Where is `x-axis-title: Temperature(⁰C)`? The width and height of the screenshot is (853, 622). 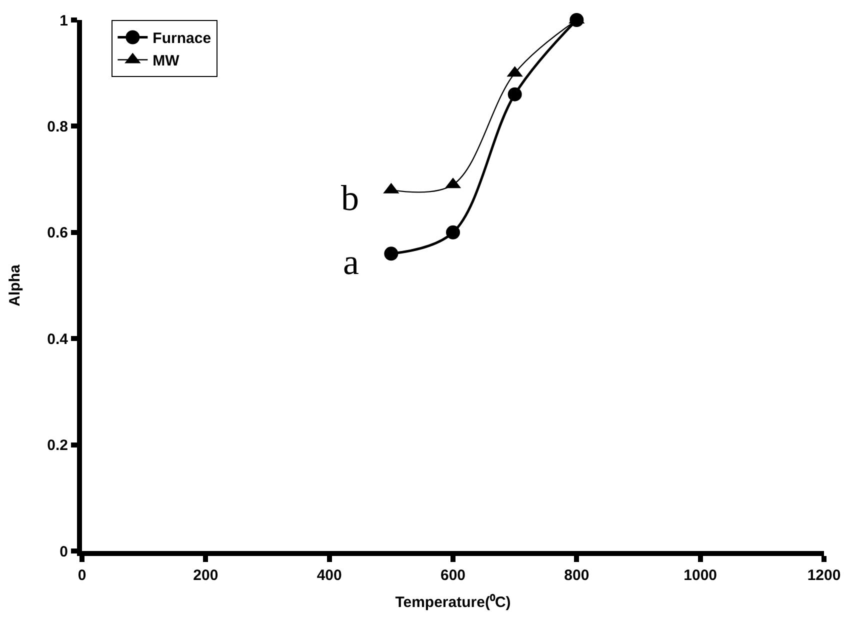
x-axis-title: Temperature(⁰C) is located at coordinates (453, 602).